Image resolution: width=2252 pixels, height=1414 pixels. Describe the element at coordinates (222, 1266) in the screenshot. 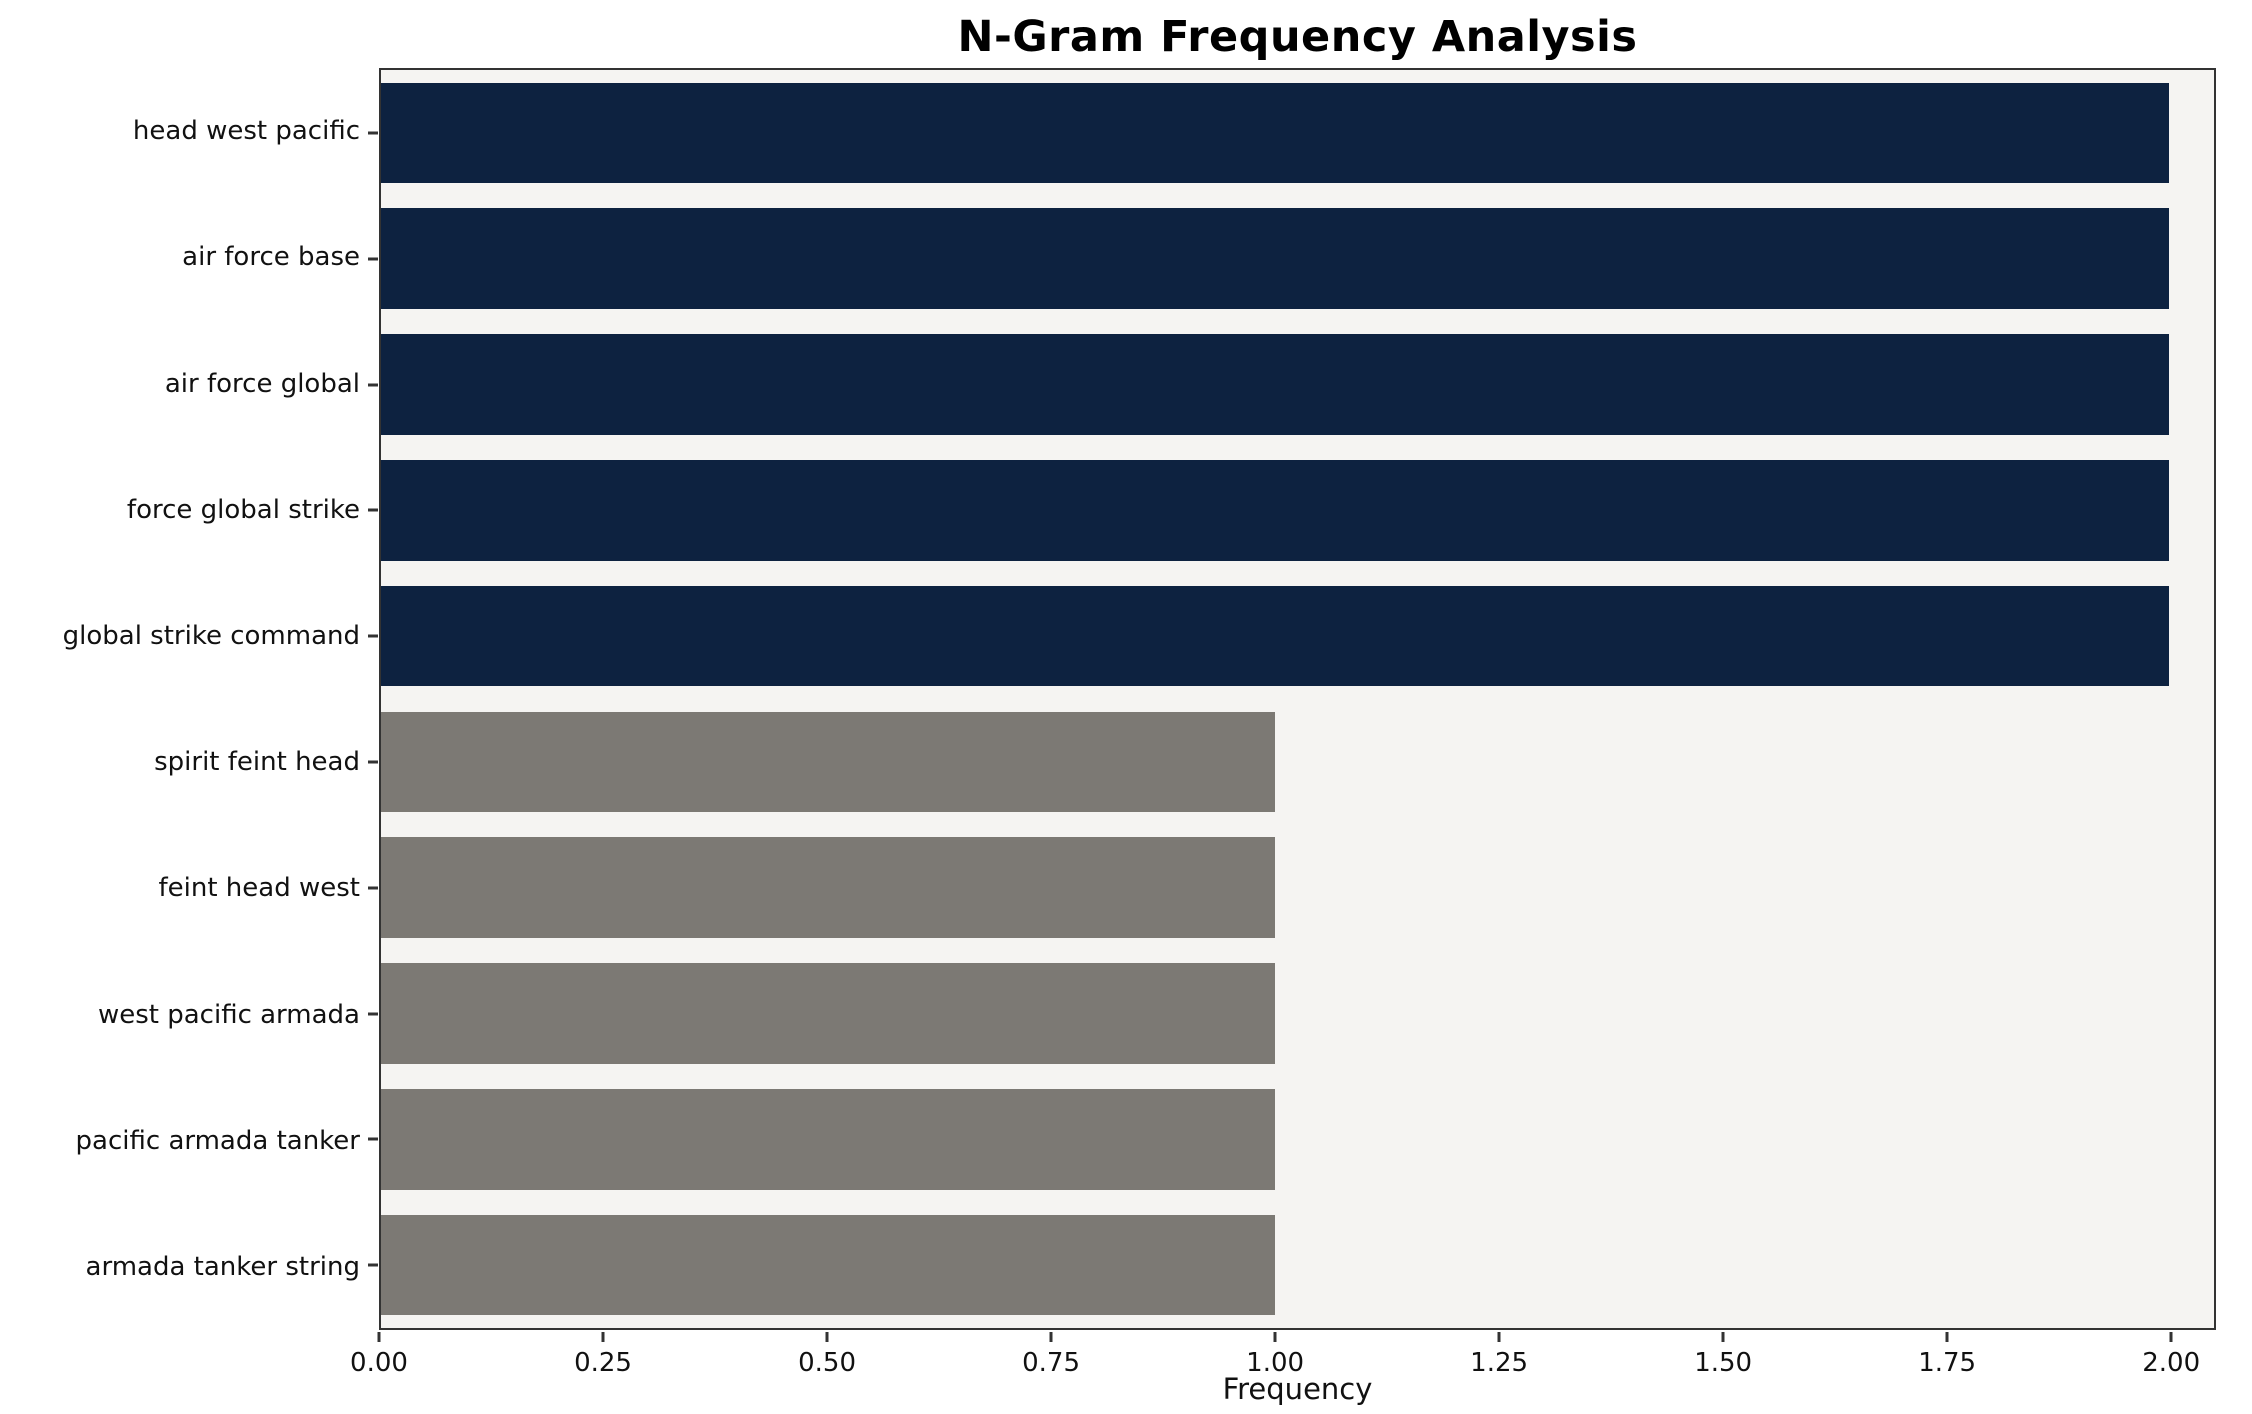

I see `y-tick-label: armada tanker string` at that location.